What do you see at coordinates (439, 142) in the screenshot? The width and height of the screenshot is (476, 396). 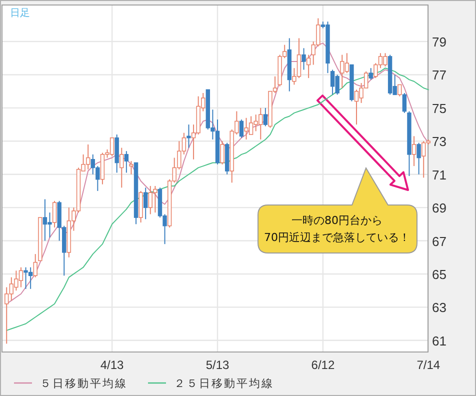 I see `y-tick-label: 73` at bounding box center [439, 142].